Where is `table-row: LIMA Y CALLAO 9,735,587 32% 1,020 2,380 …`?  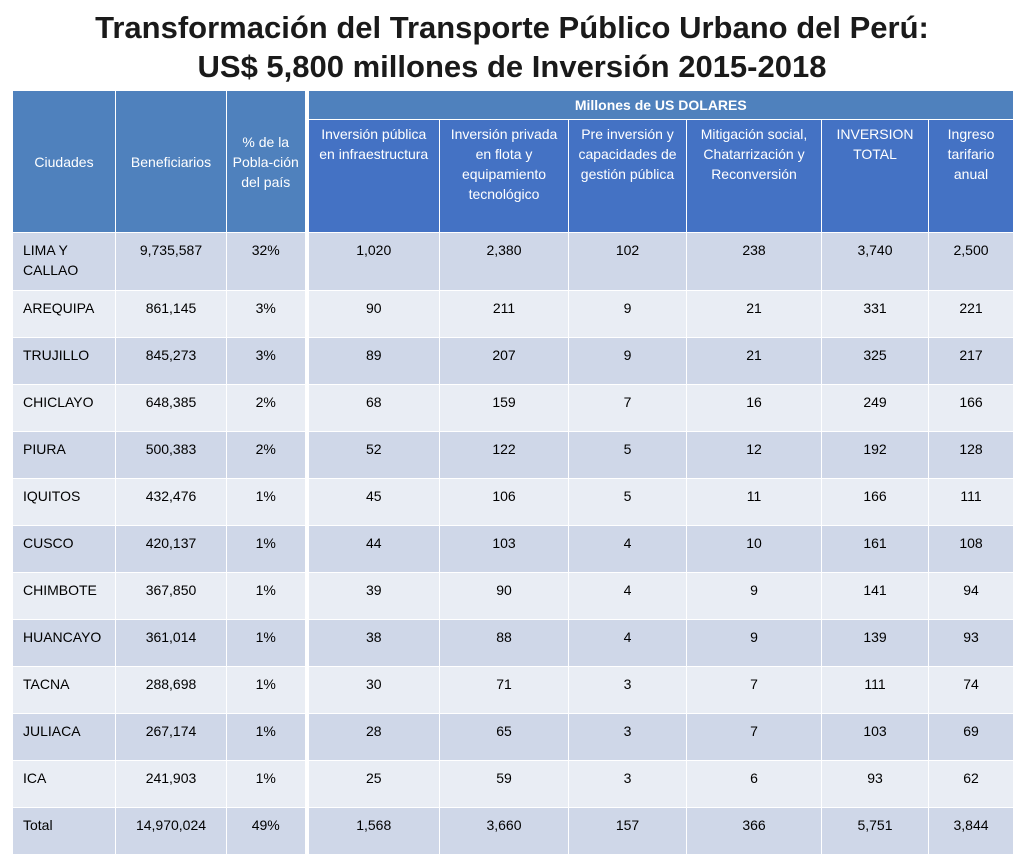 table-row: LIMA Y CALLAO 9,735,587 32% 1,020 2,380 … is located at coordinates (513, 261).